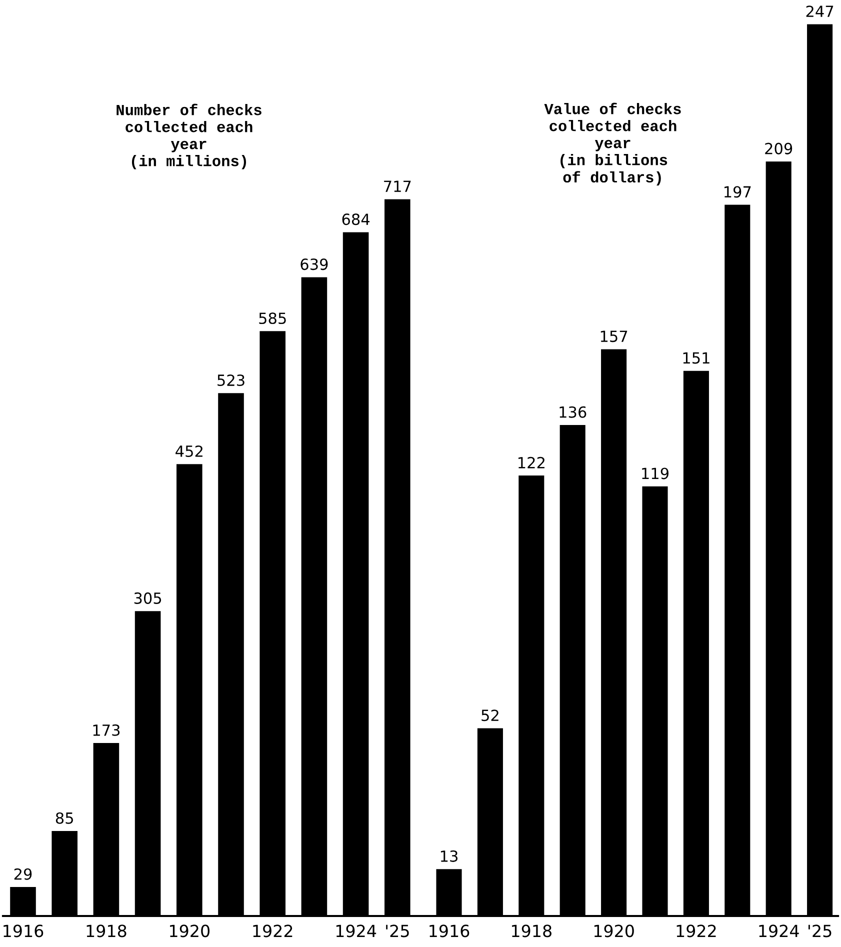 The width and height of the screenshot is (841, 947). I want to click on data-label: 209, so click(778, 148).